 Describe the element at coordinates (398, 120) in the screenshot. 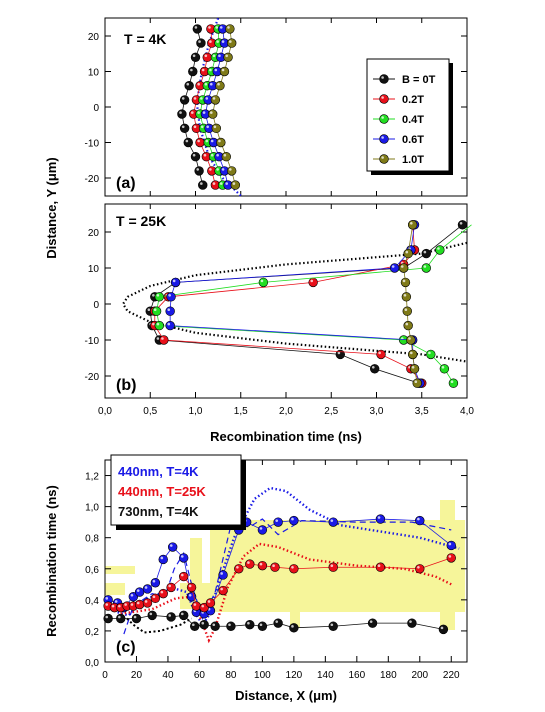

I see `legend-field-entry-b-0-4t: 0.4T` at that location.